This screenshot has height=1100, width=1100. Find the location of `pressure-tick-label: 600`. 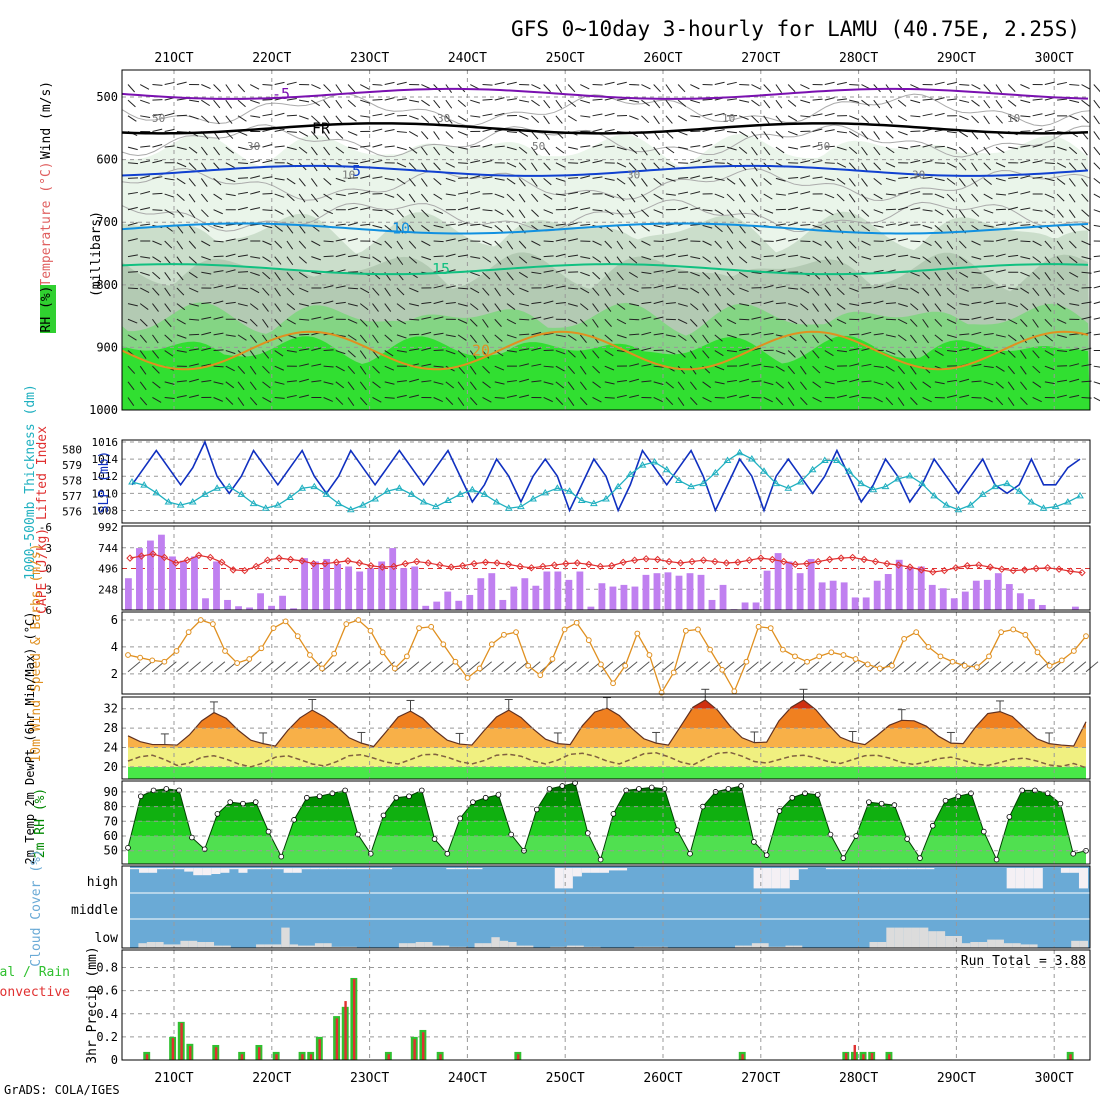

pressure-tick-label: 600 is located at coordinates (107, 160).